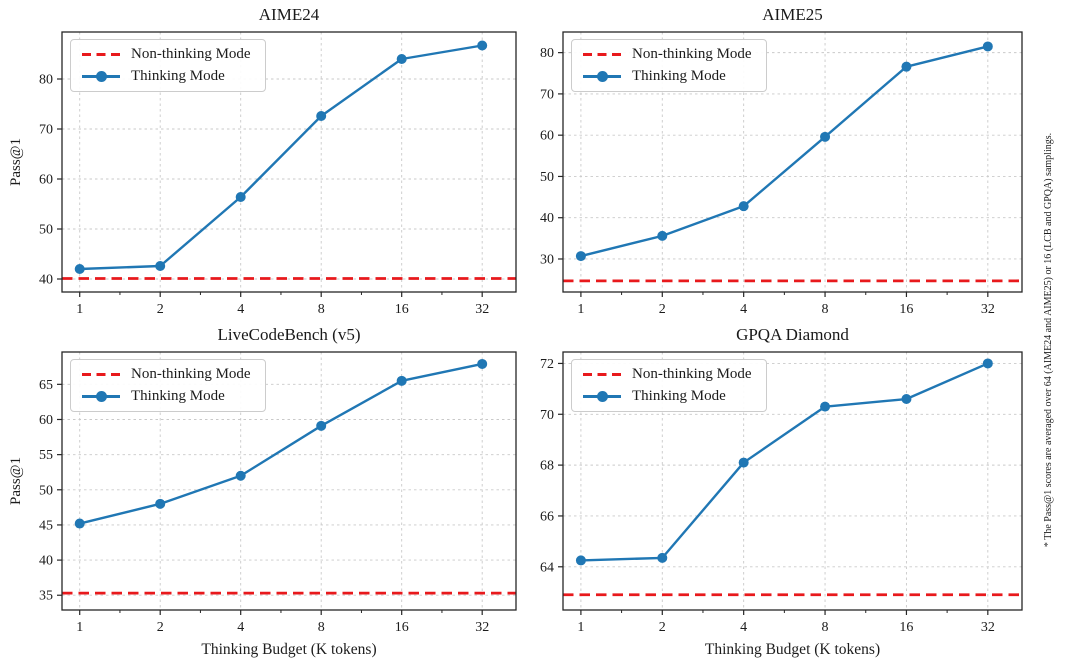 The image size is (1080, 669). What do you see at coordinates (46, 596) in the screenshot?
I see `svg-text: 35` at bounding box center [46, 596].